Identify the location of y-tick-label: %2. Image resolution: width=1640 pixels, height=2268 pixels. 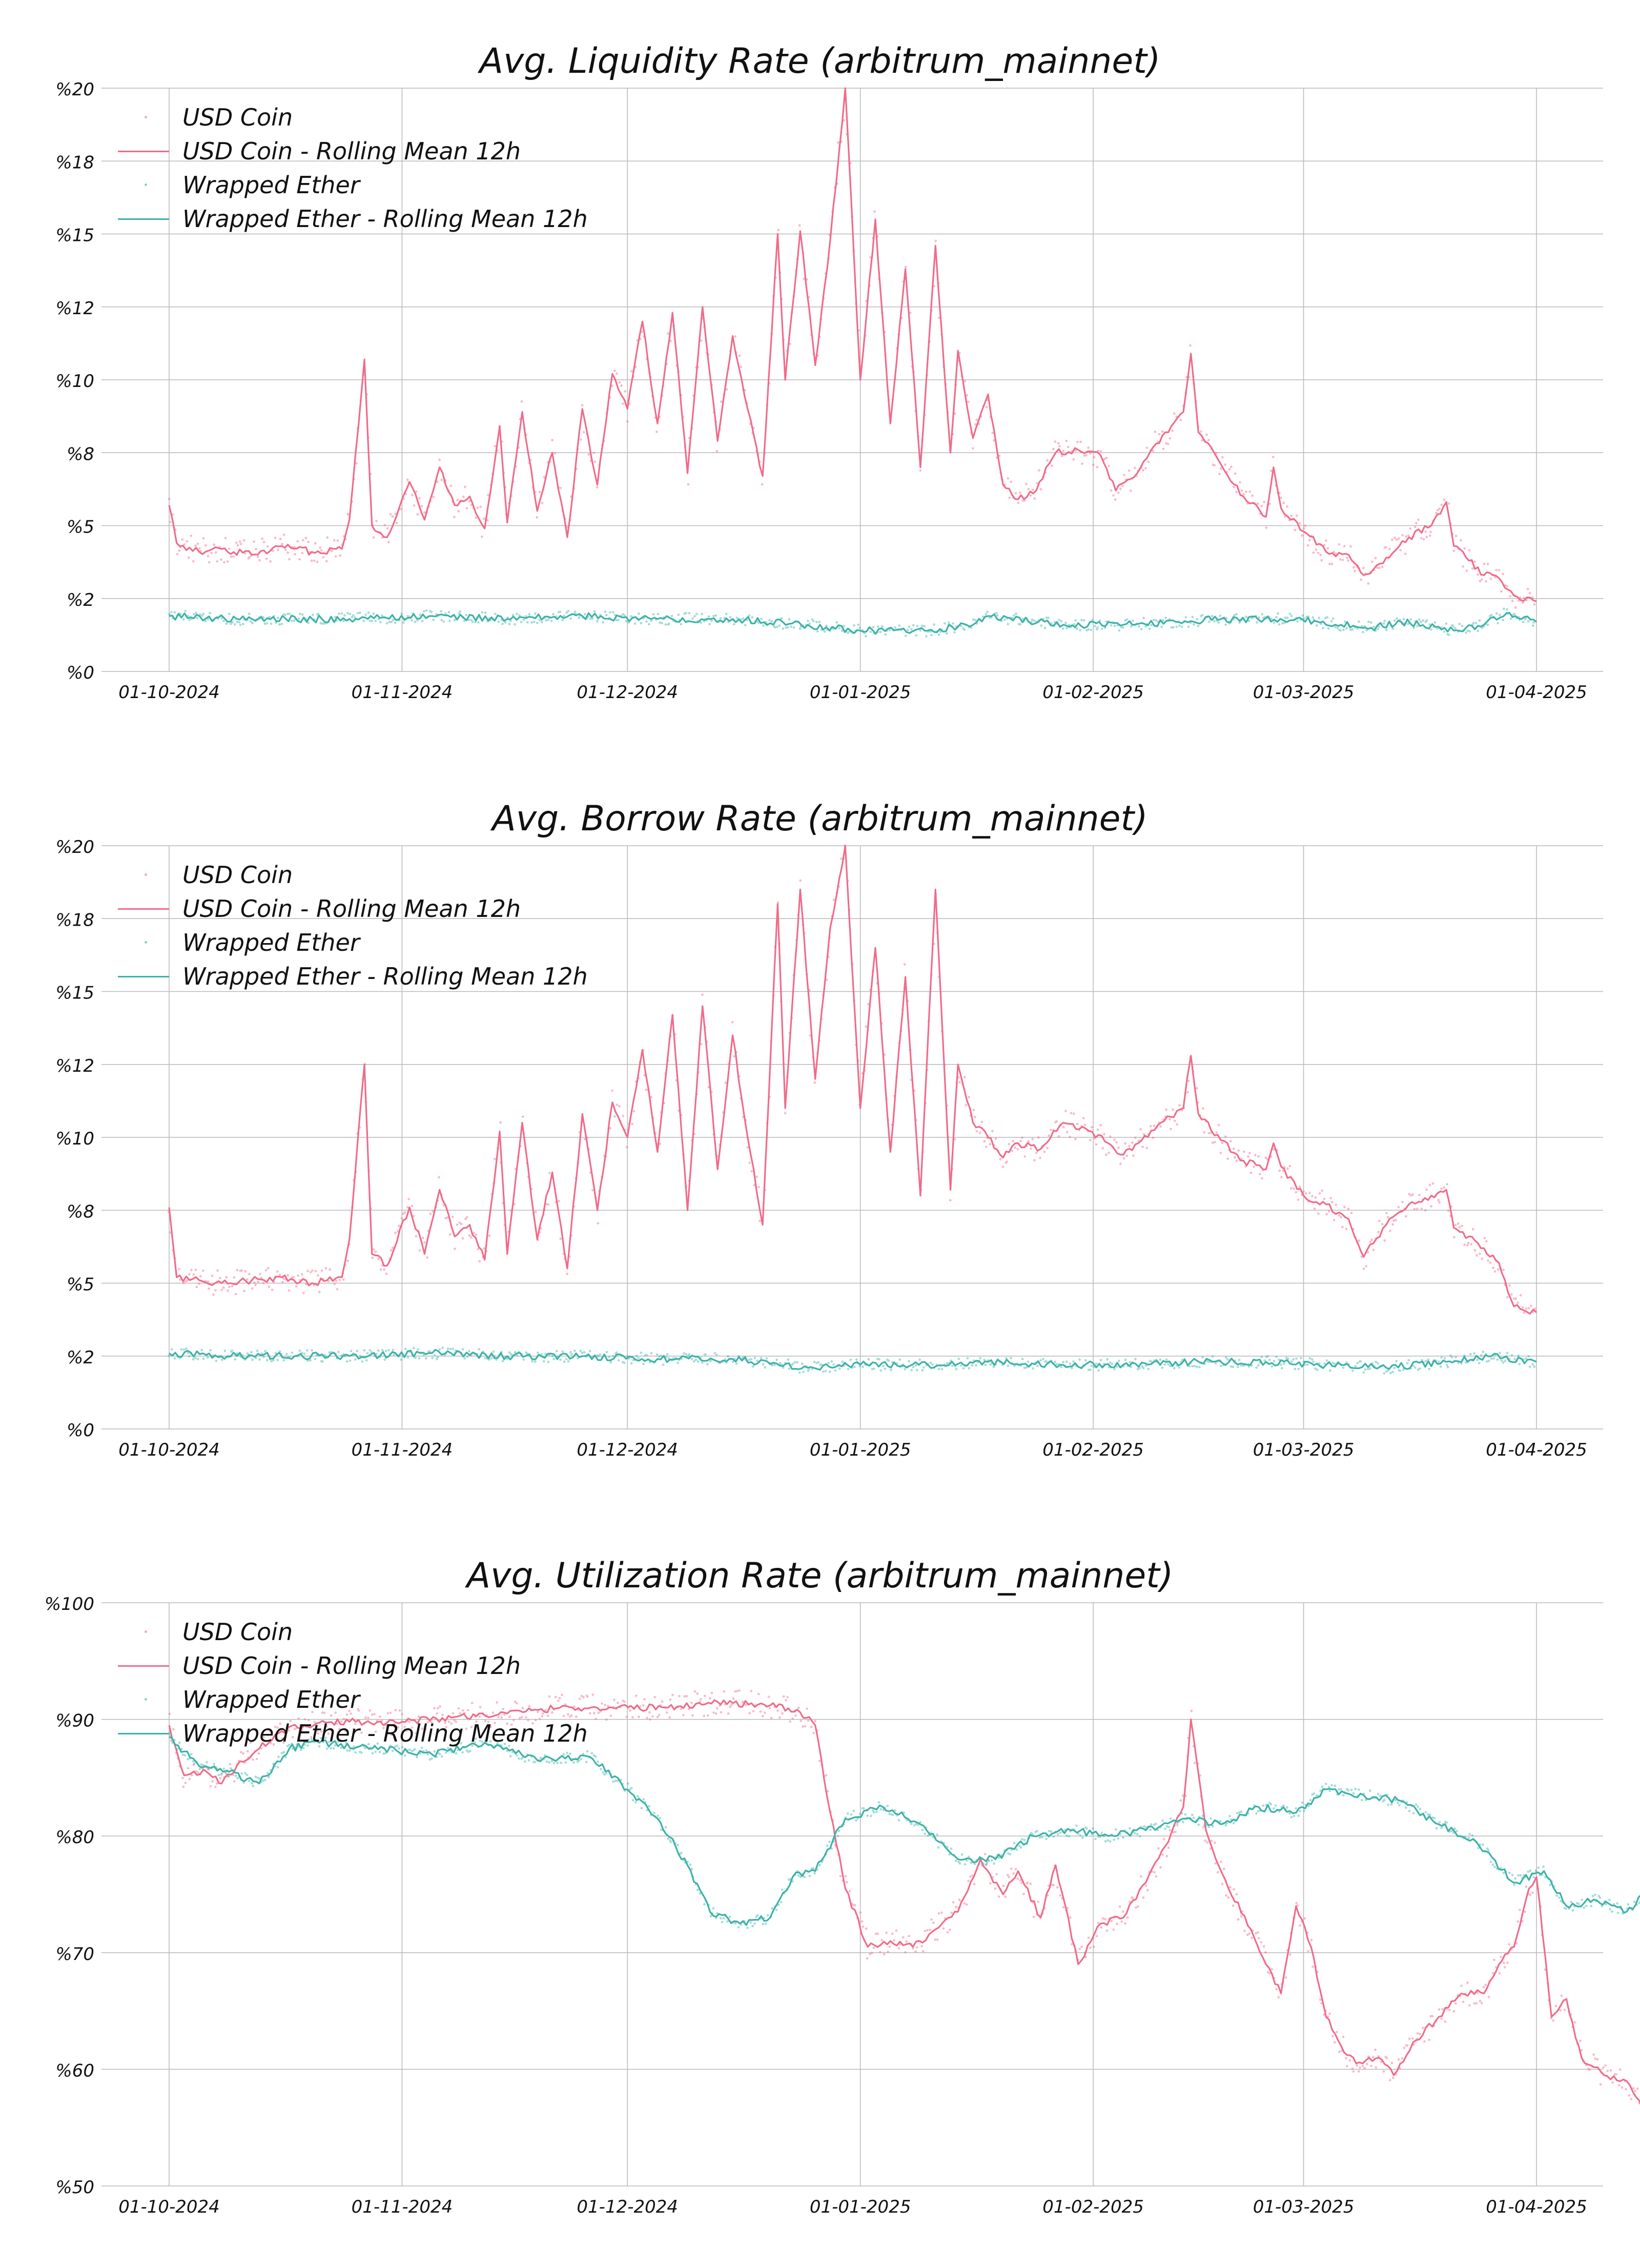
(80, 600).